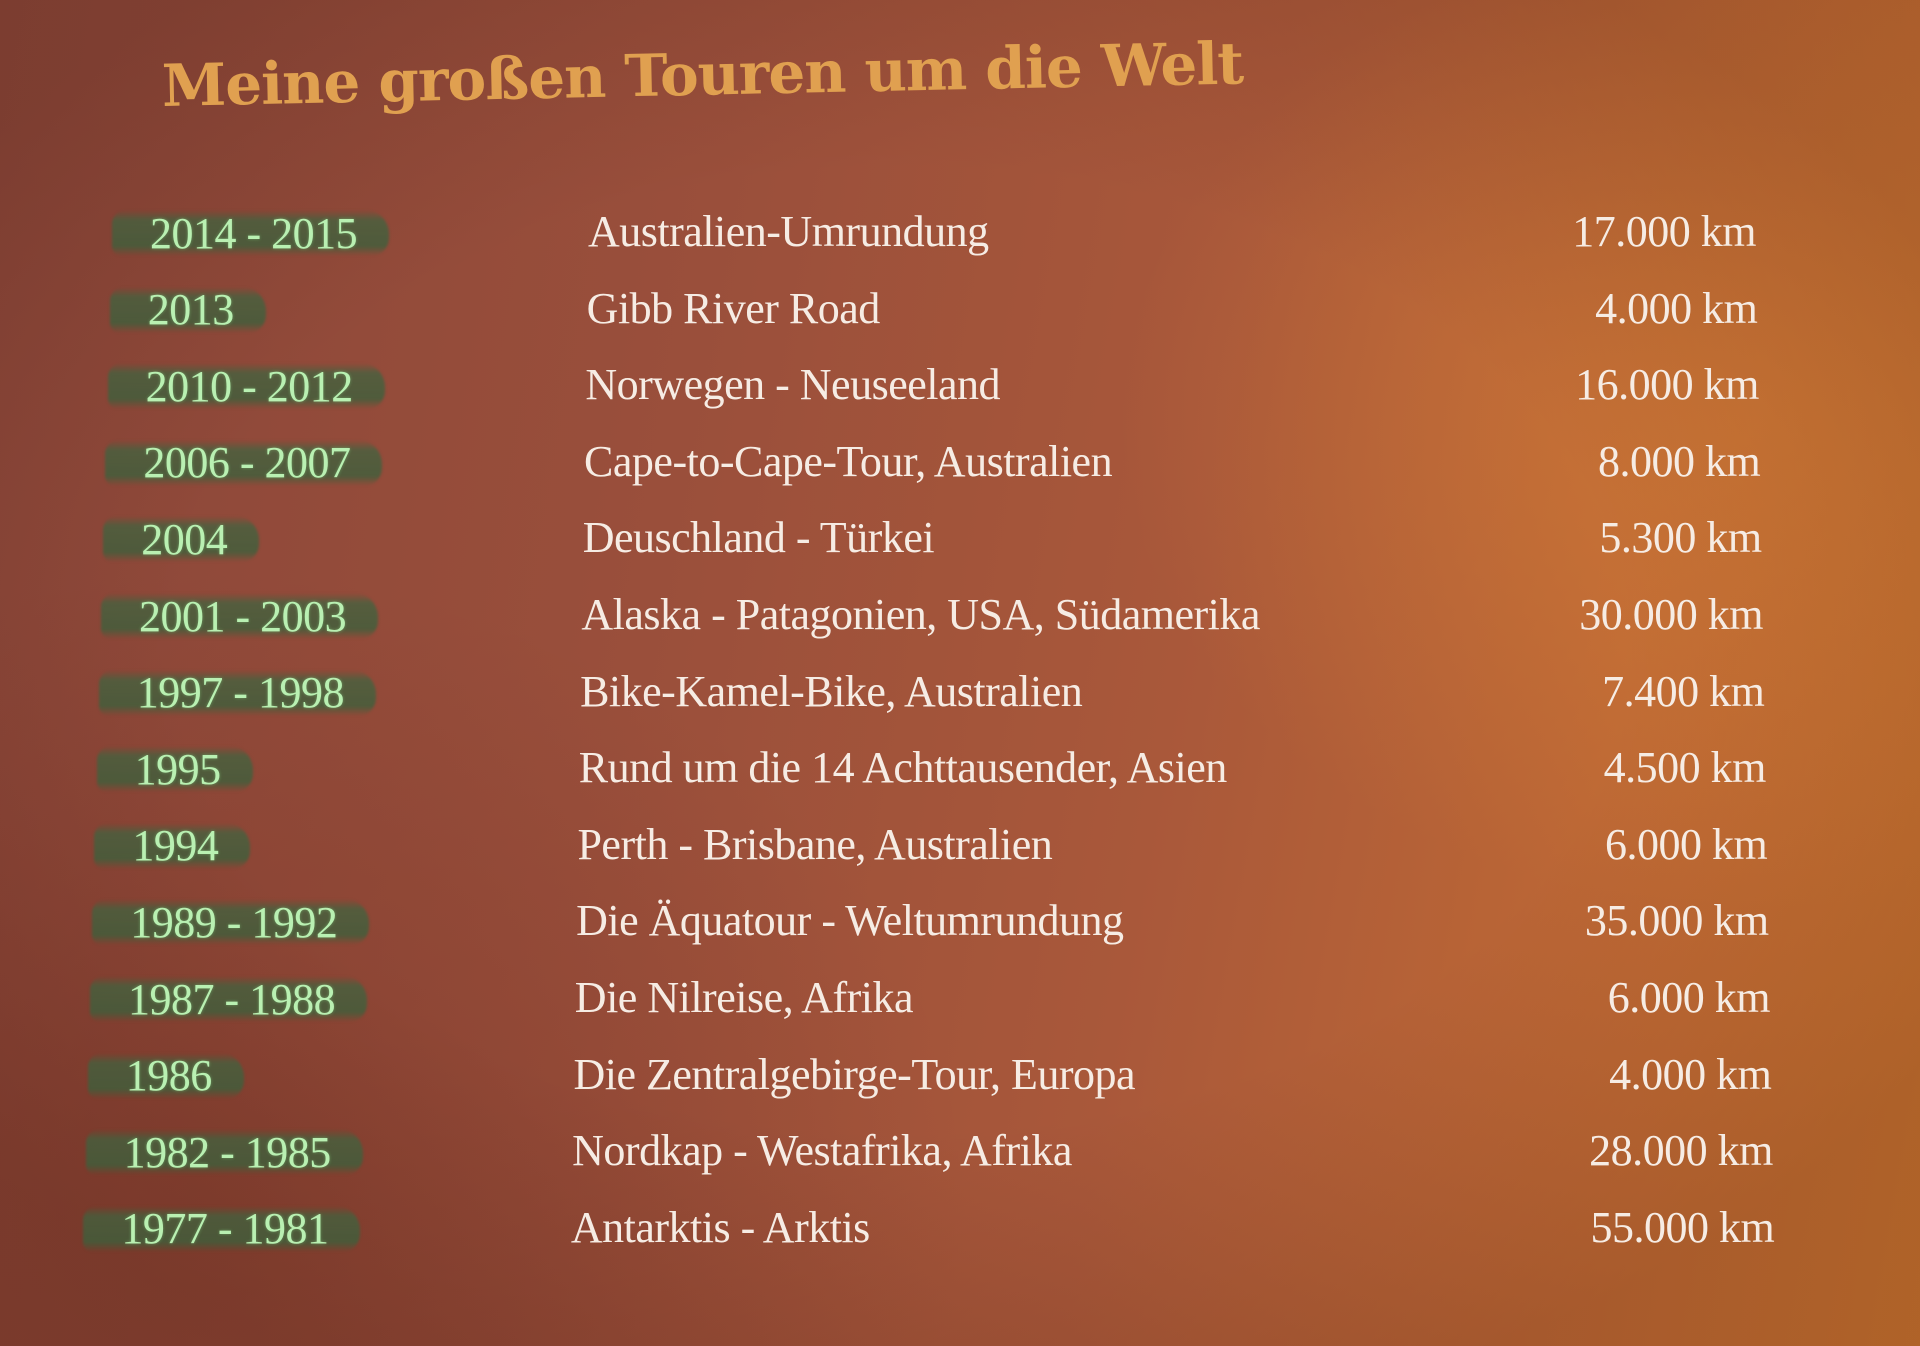 Image resolution: width=1920 pixels, height=1346 pixels. What do you see at coordinates (920, 614) in the screenshot?
I see `tour-route: Alaska - Patagonien, USA, Südamerika` at bounding box center [920, 614].